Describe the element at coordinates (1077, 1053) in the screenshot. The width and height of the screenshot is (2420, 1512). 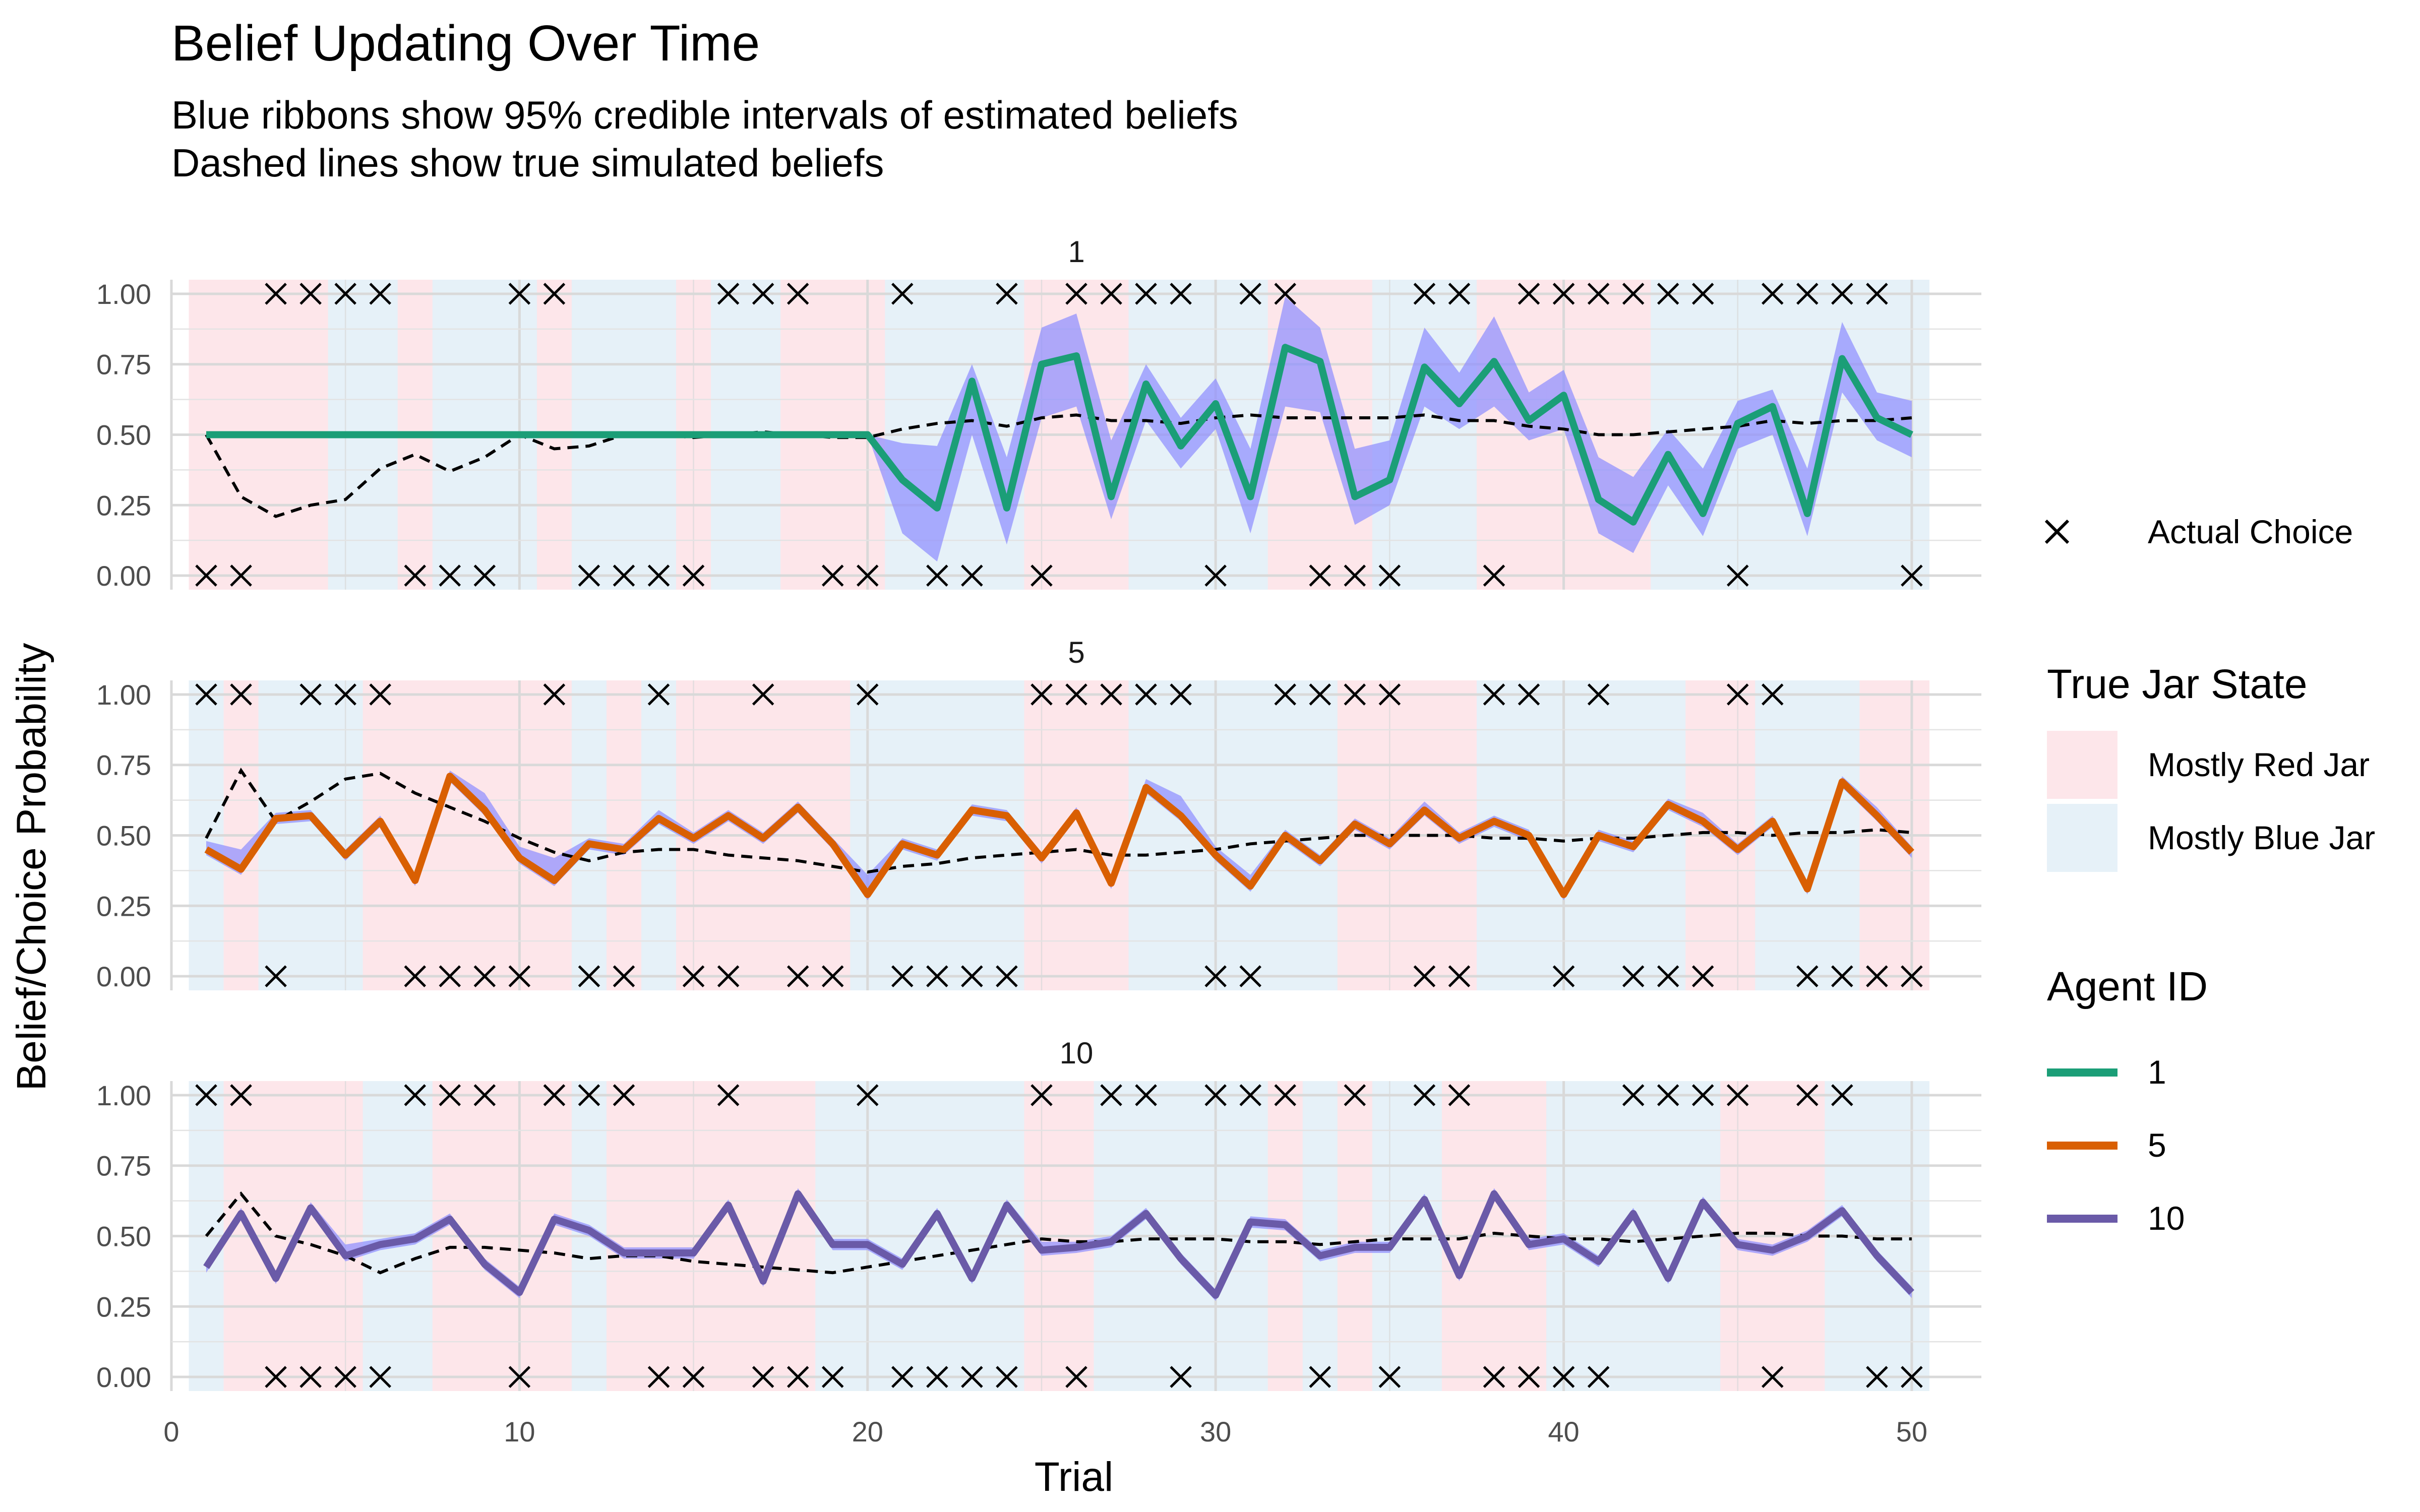
I see `panel-strip-label: 10` at that location.